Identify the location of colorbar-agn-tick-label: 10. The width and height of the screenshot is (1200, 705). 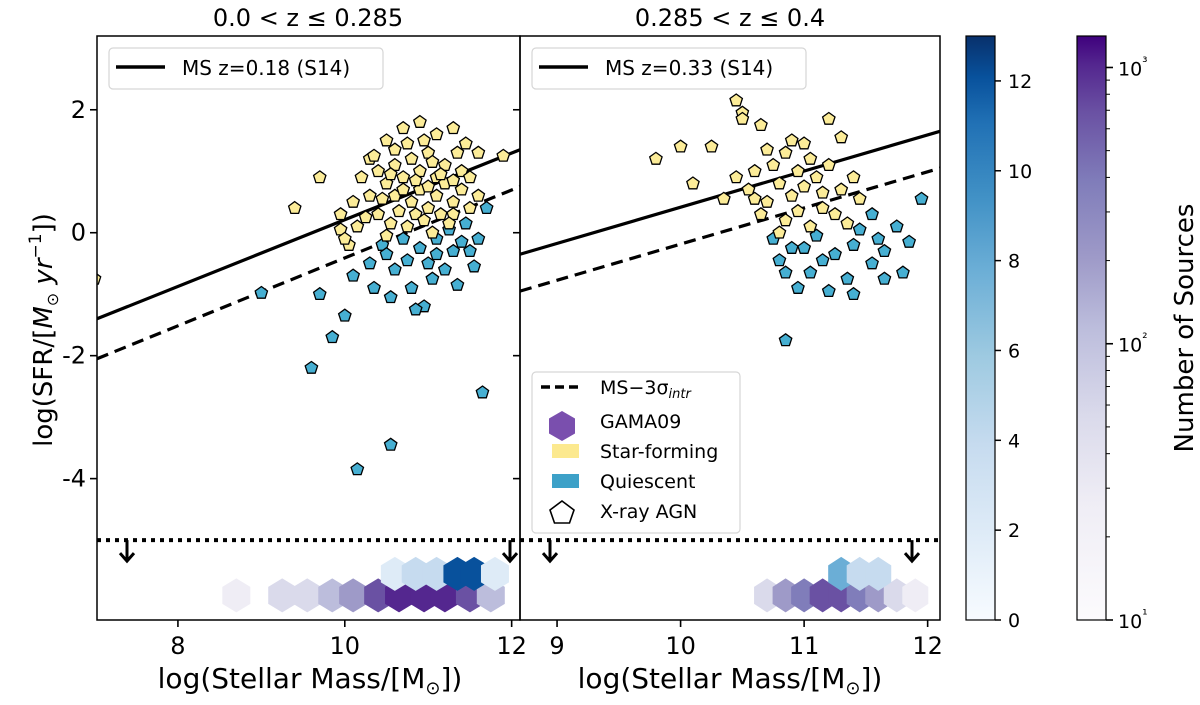
(1020, 172).